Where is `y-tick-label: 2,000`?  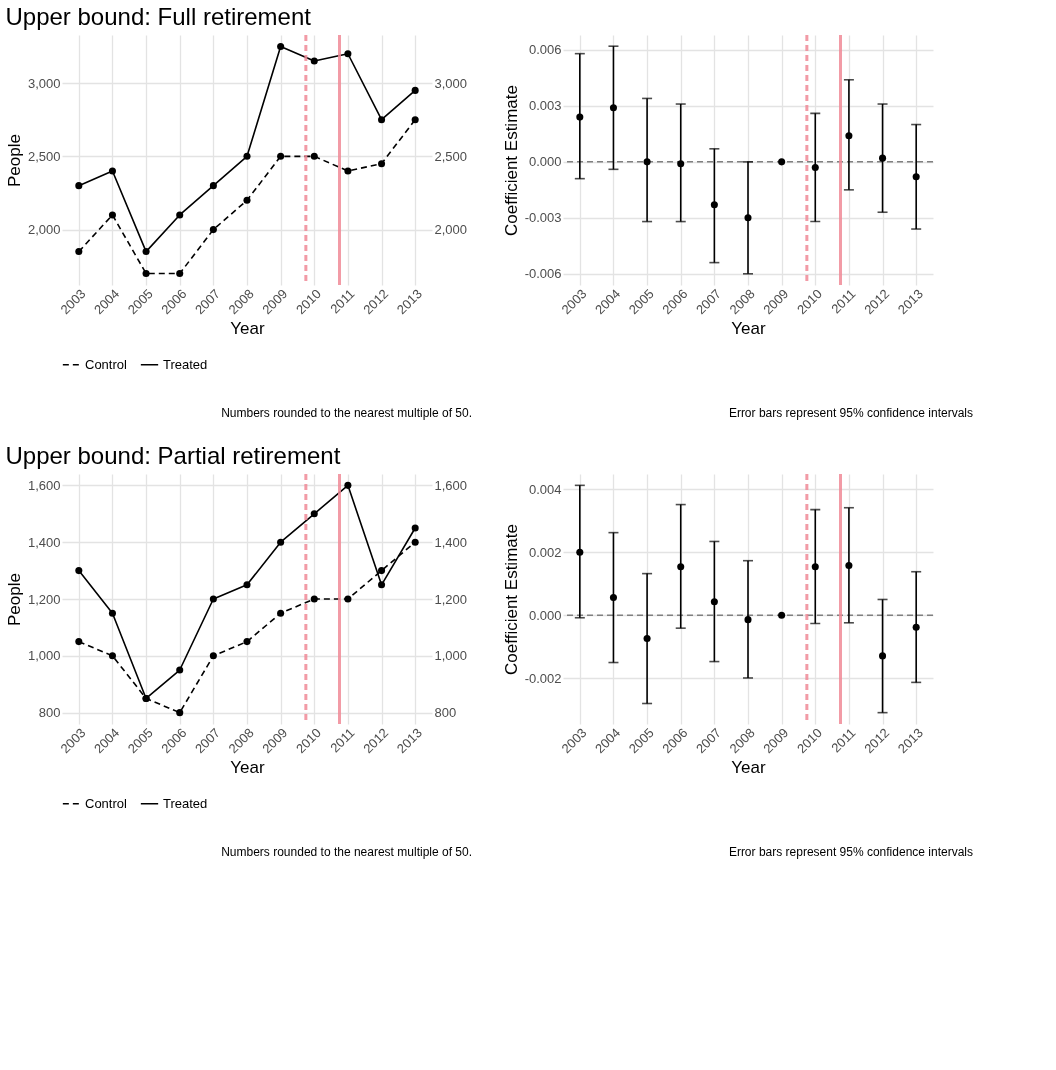 y-tick-label: 2,000 is located at coordinates (44, 230).